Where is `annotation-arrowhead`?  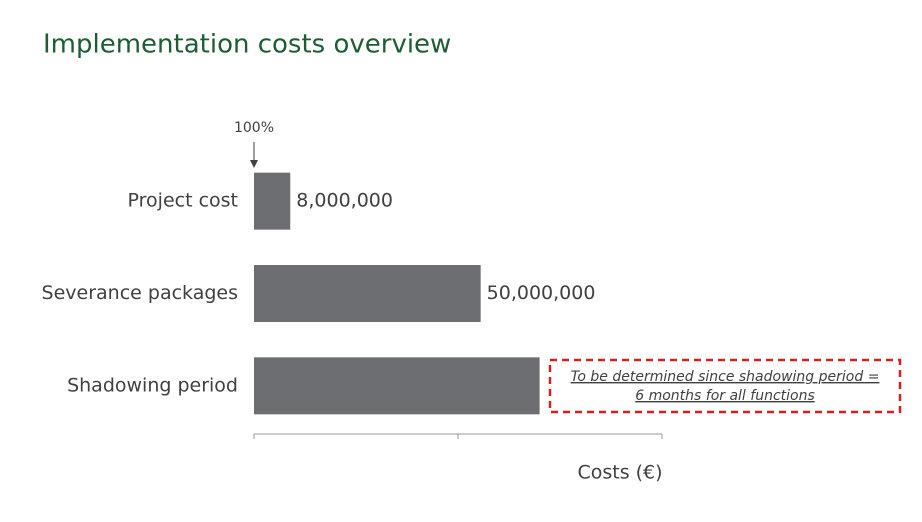
annotation-arrowhead is located at coordinates (254, 164).